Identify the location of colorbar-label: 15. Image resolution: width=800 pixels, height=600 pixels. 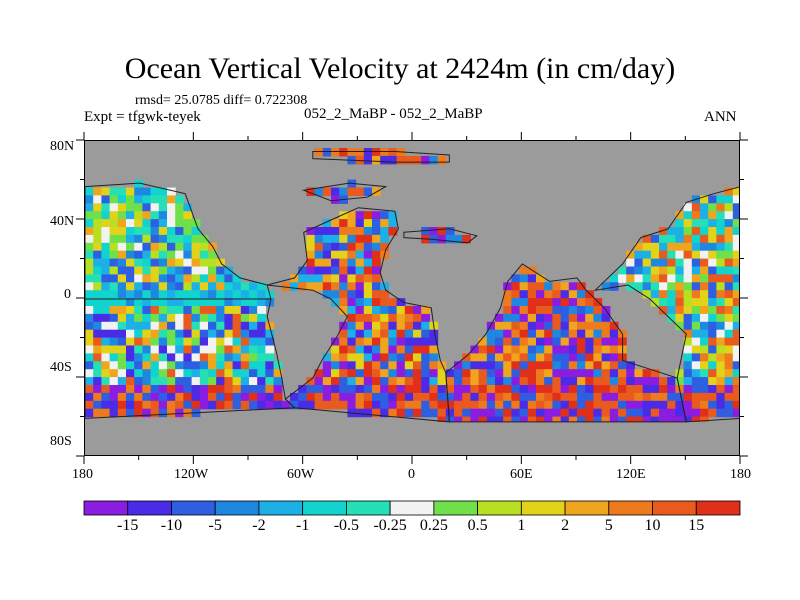
(696, 525).